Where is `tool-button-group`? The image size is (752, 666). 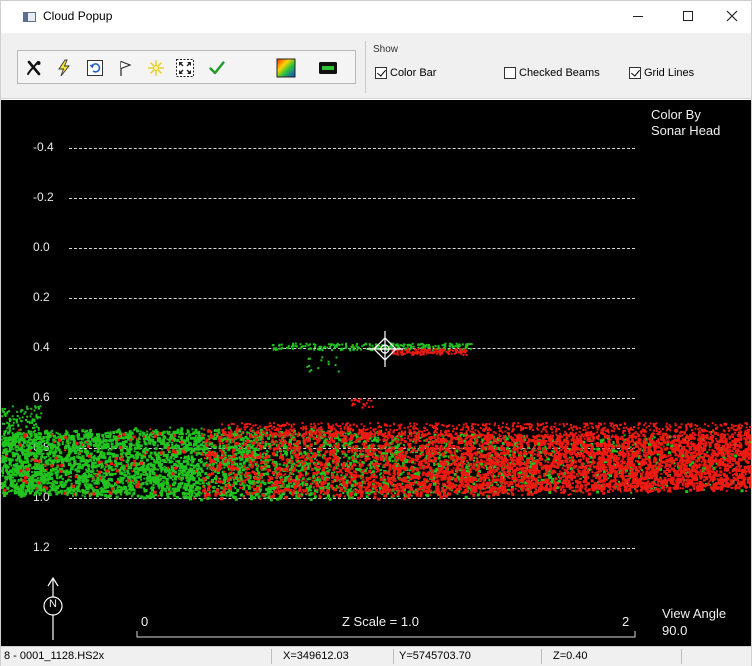
tool-button-group is located at coordinates (186, 67).